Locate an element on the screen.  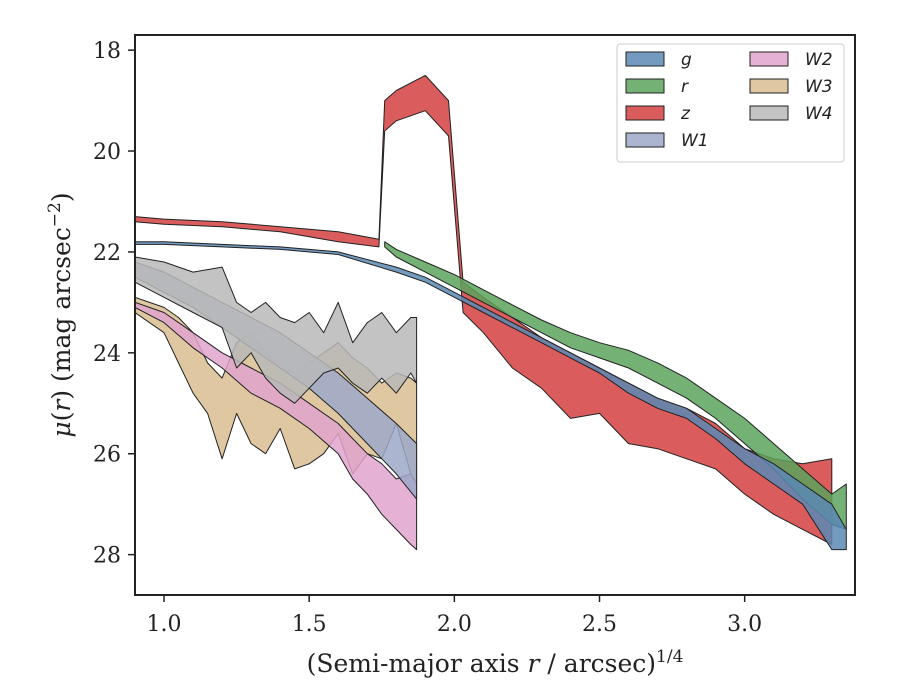
x-tick-label: 2.5 is located at coordinates (599, 624).